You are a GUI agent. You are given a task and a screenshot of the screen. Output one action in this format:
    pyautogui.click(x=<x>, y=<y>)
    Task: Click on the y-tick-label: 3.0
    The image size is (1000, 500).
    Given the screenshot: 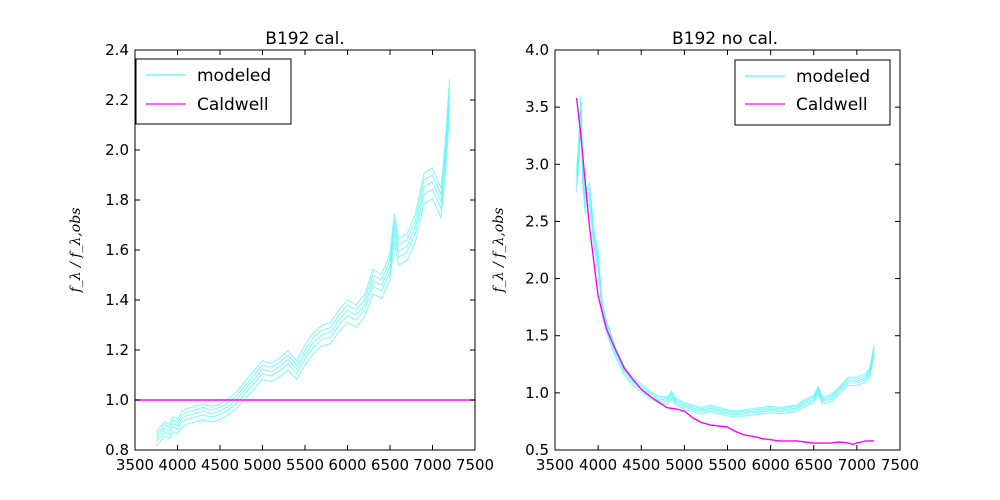 What is the action you would take?
    pyautogui.click(x=537, y=164)
    